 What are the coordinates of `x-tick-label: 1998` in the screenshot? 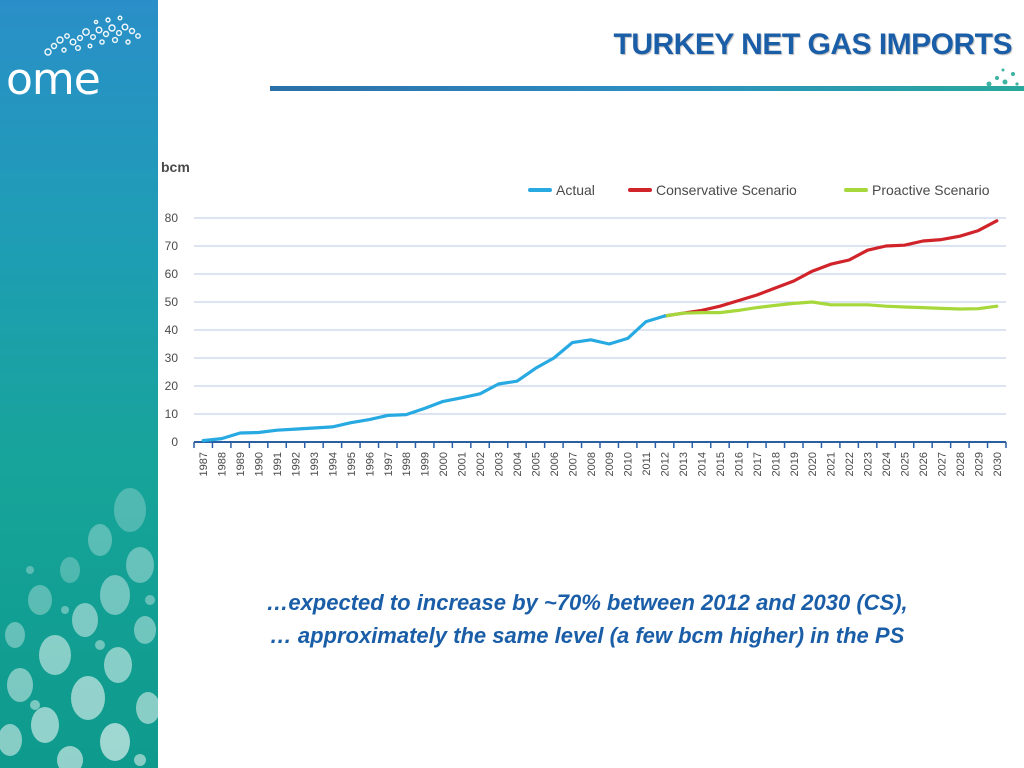 It's located at (407, 464).